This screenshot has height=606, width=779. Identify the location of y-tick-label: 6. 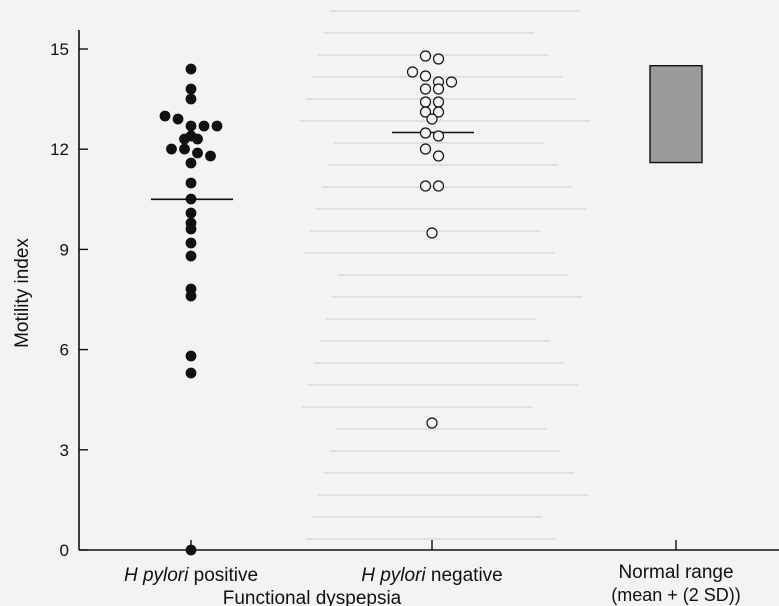
(64, 350).